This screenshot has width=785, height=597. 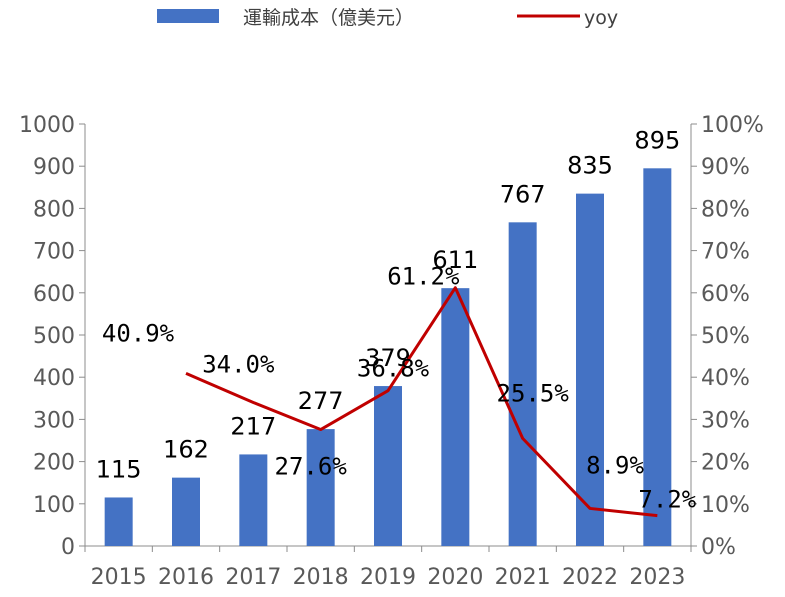 I want to click on x-tick-label: 2019, so click(x=388, y=577).